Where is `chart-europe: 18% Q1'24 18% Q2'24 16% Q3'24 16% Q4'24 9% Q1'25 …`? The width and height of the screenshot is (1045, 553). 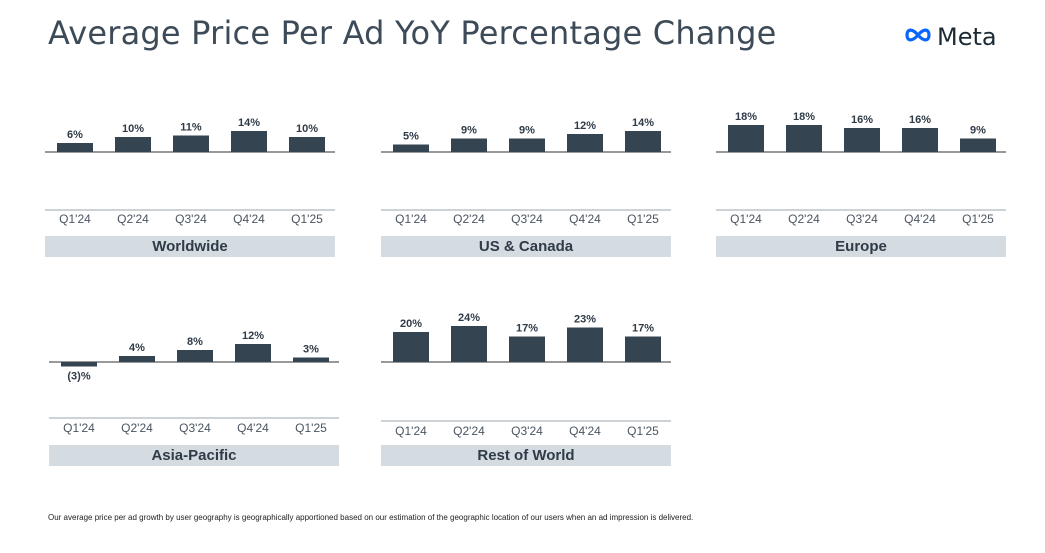 chart-europe: 18% Q1'24 18% Q2'24 16% Q3'24 16% Q4'24 9% Q1'25 … is located at coordinates (862, 185).